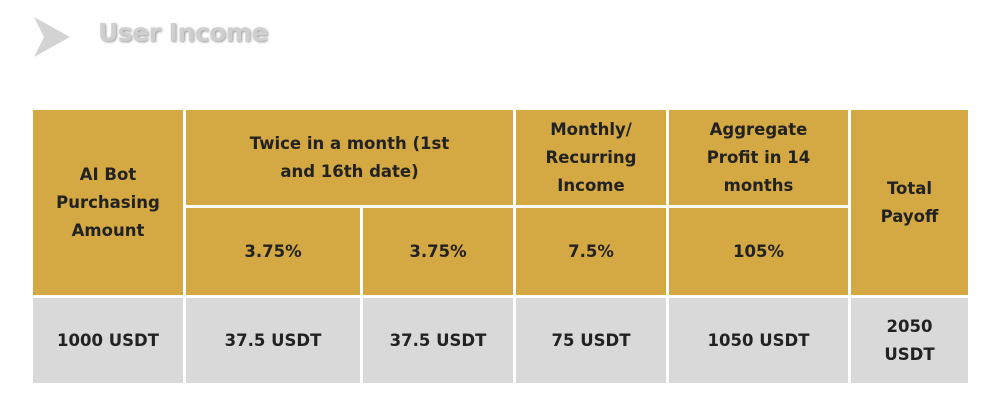  I want to click on header-text: Aggregate Profit in 14 months, so click(758, 157).